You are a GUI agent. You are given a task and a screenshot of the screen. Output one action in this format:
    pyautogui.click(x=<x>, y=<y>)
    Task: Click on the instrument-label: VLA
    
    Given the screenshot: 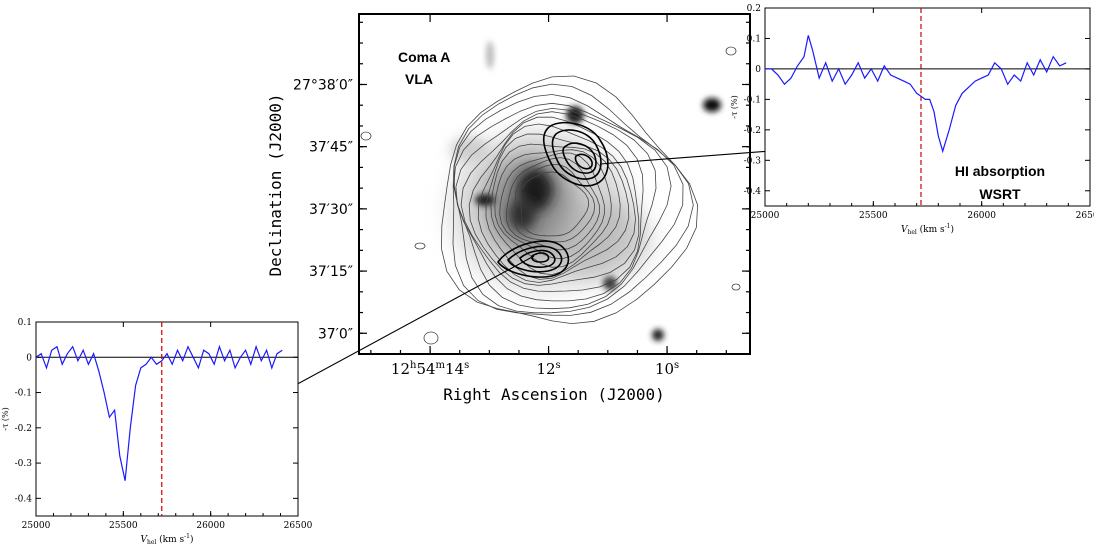 What is the action you would take?
    pyautogui.click(x=419, y=79)
    